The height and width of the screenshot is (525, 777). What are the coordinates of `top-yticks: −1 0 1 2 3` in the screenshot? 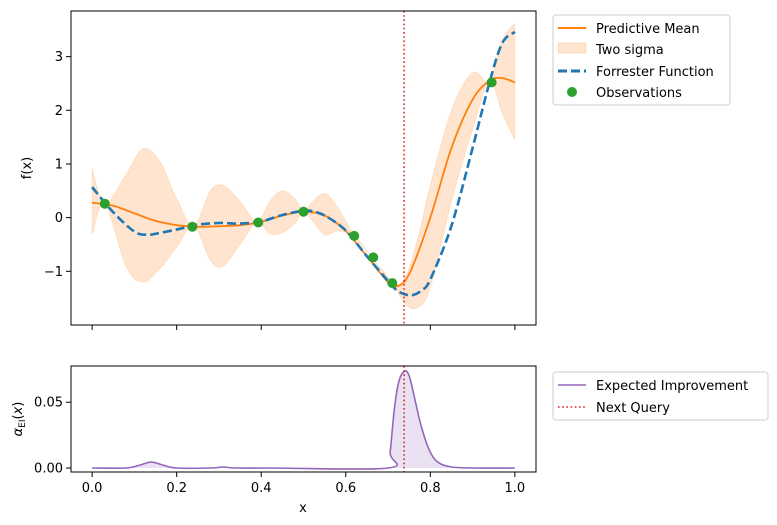 It's located at (57, 165).